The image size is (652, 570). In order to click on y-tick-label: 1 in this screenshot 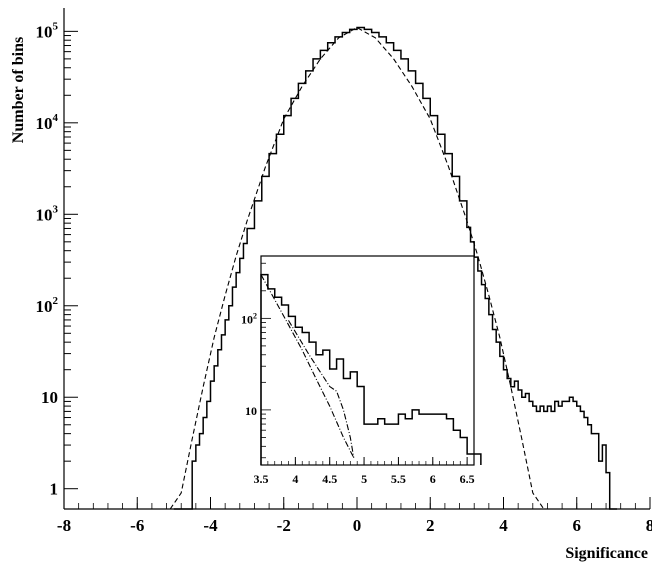, I will do `click(54, 489)`.